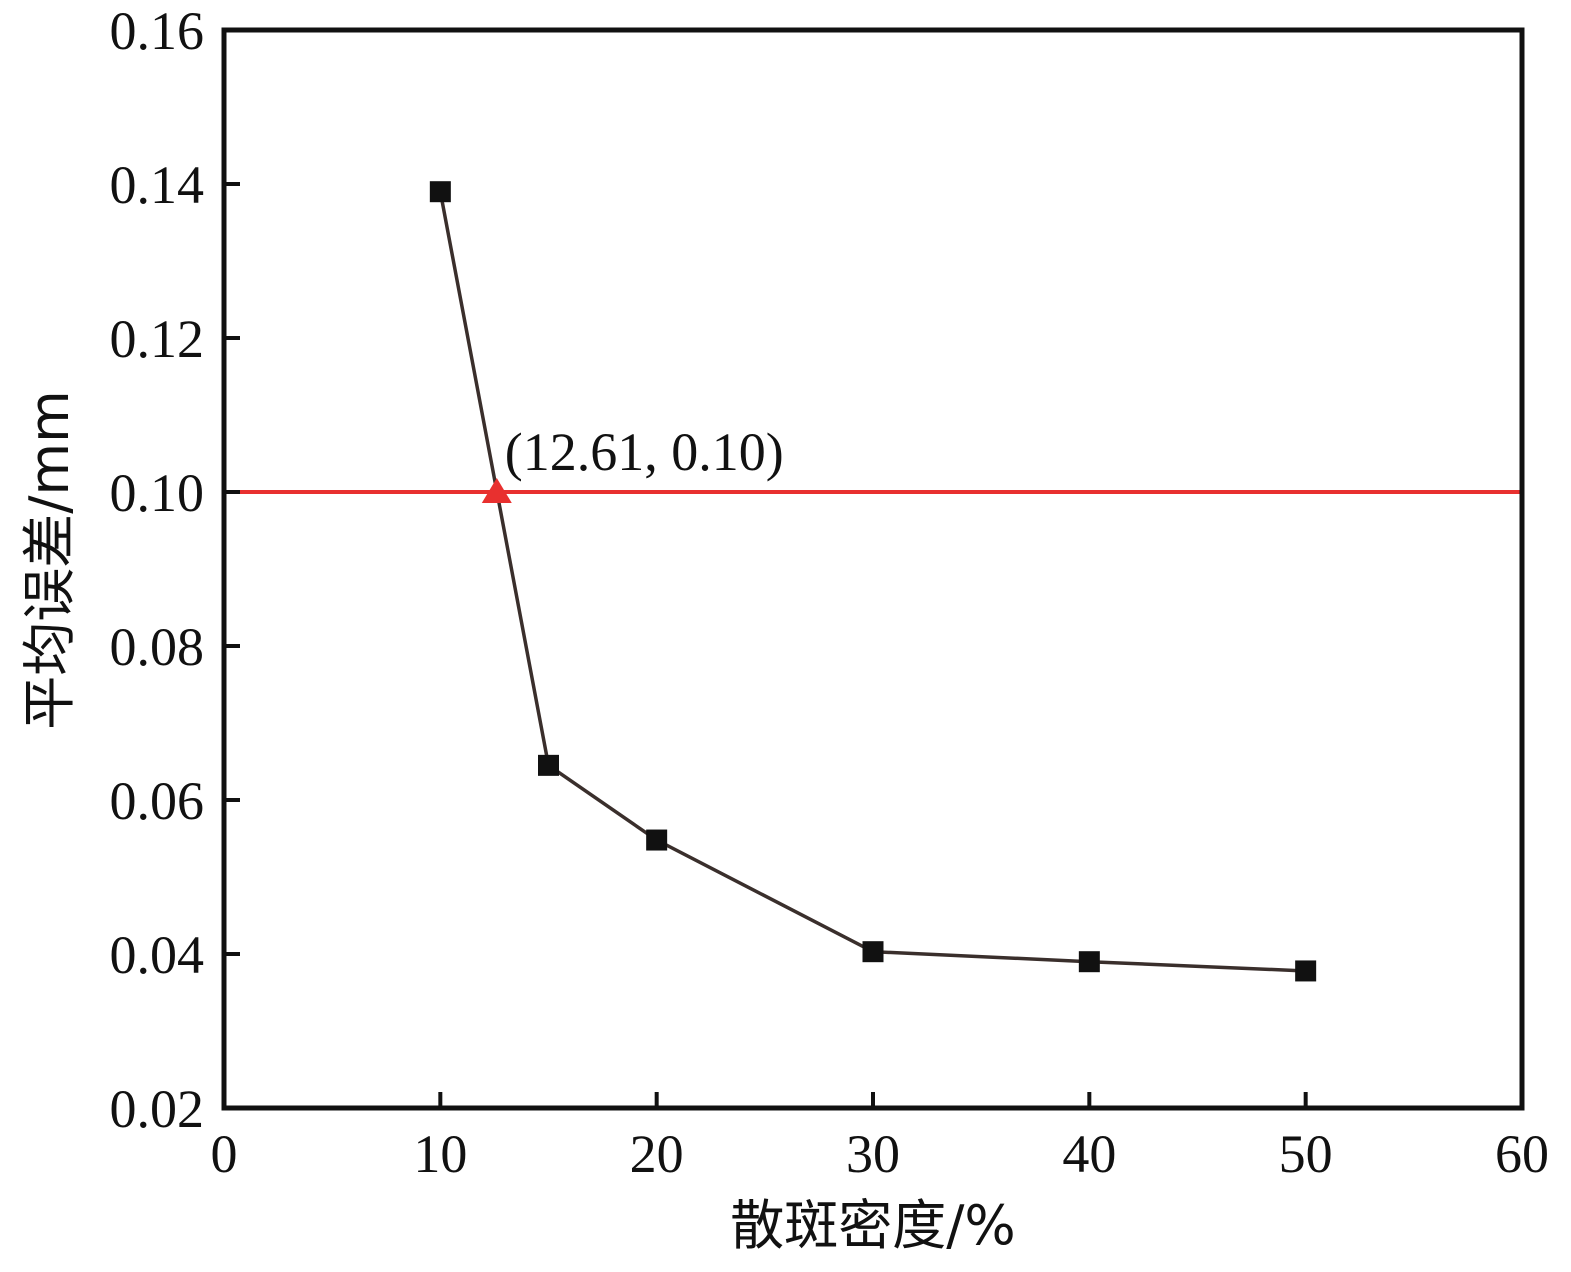 The image size is (1571, 1272). Describe the element at coordinates (224, 1154) in the screenshot. I see `x-tick-label: 0` at that location.